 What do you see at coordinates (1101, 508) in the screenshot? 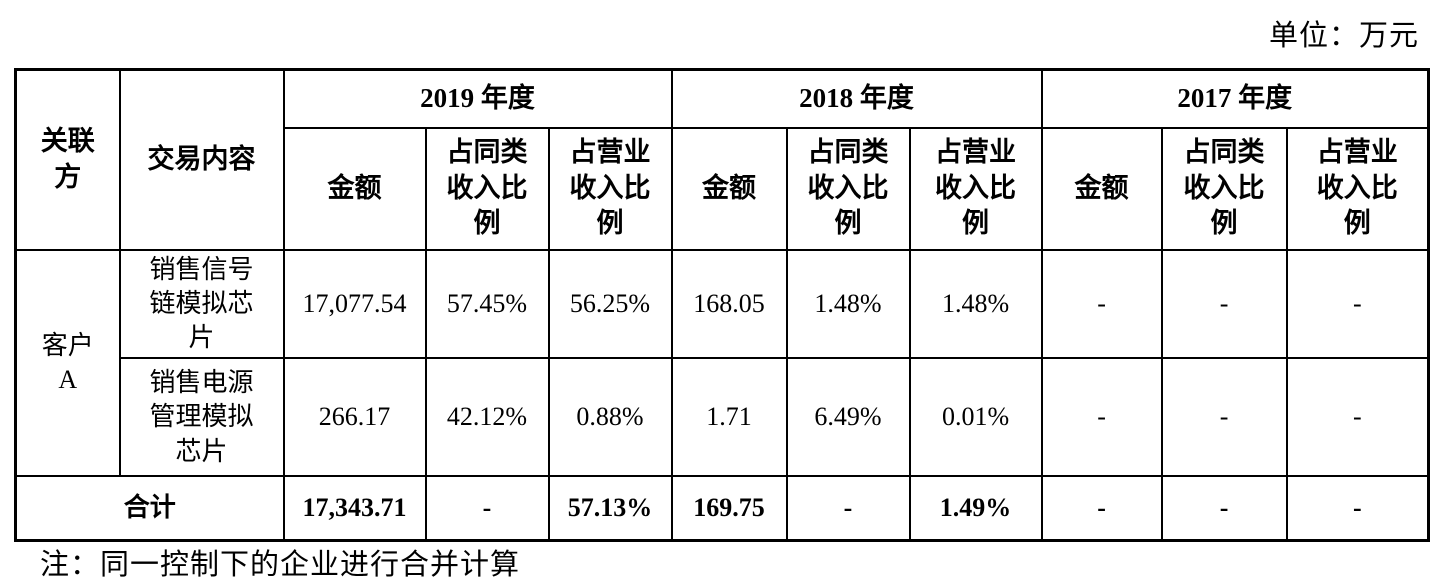
I see `cell-total-2017-amount: -` at bounding box center [1101, 508].